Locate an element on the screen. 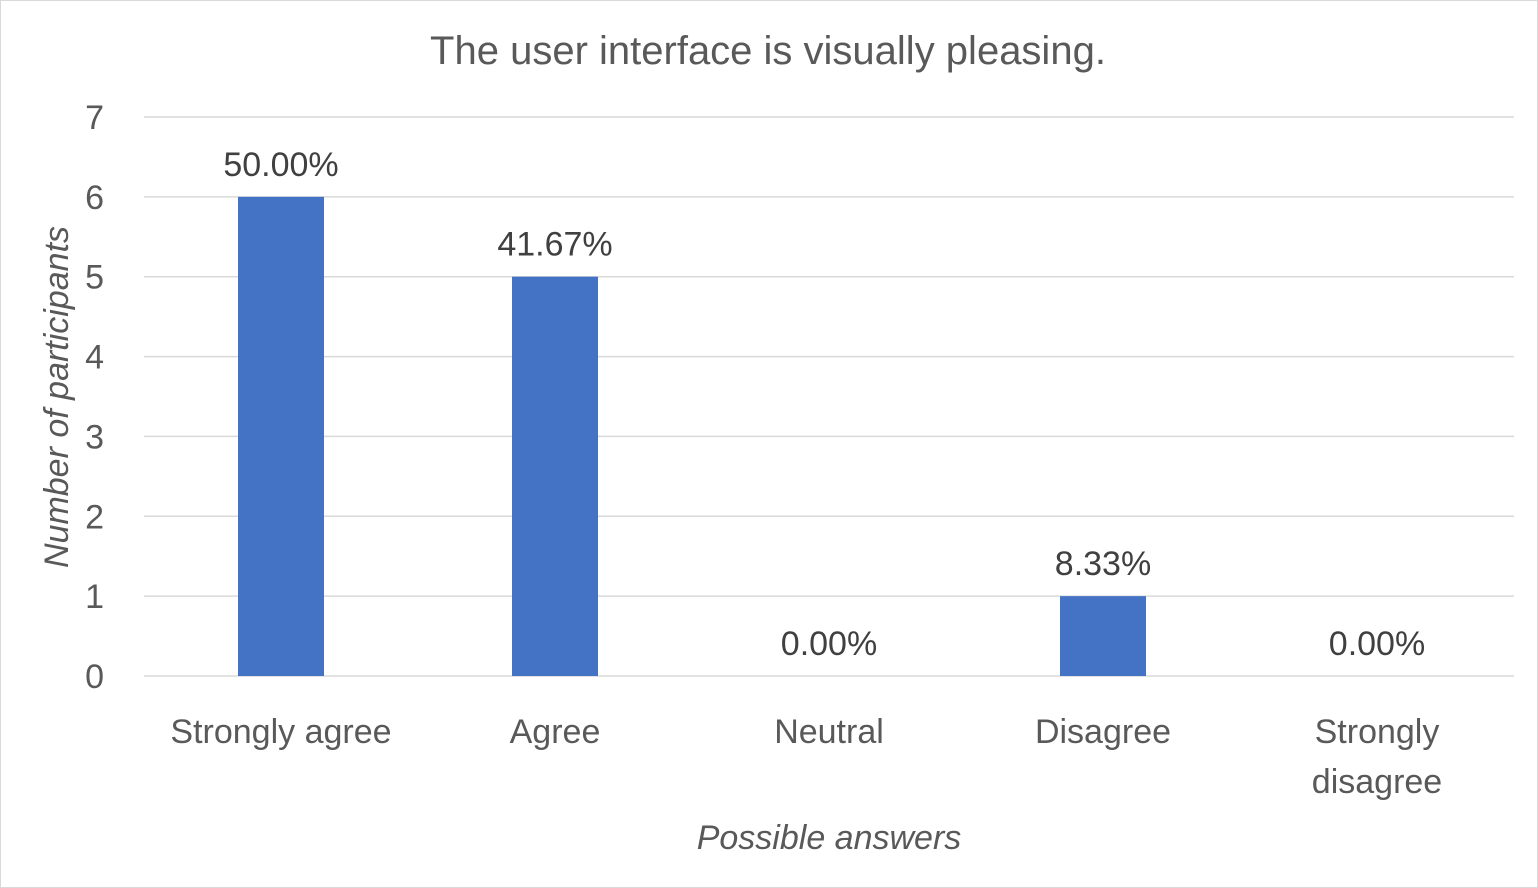  x-axis-title: Possible answers is located at coordinates (829, 838).